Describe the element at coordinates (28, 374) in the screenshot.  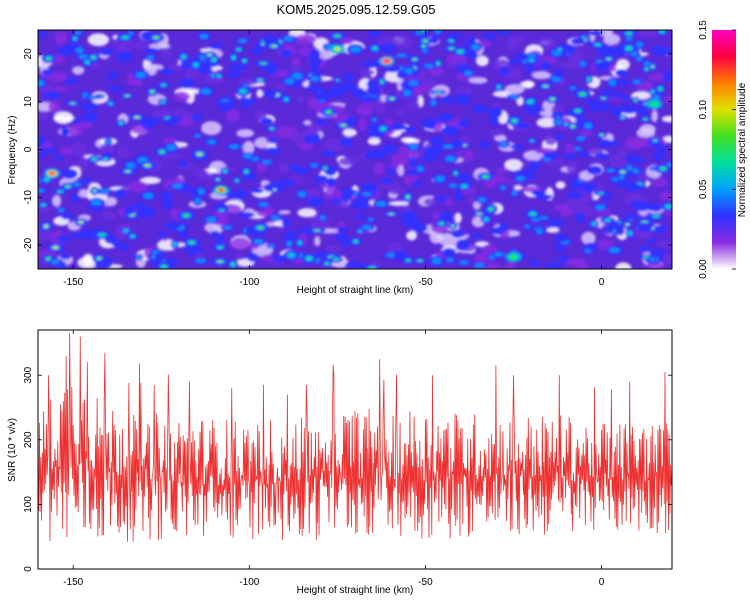
I see `y-tick-label: 300` at that location.